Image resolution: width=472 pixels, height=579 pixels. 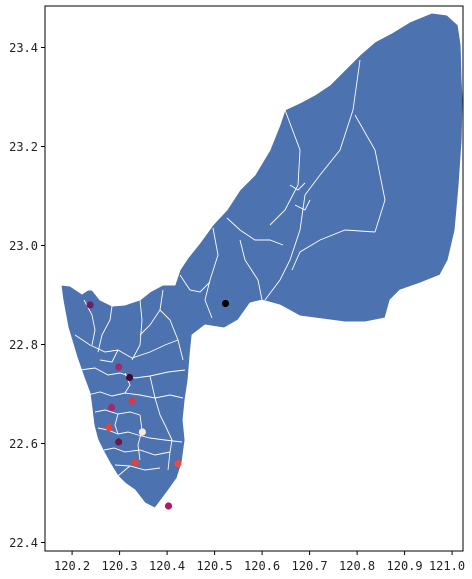 I want to click on y-tick-label: 23.4, so click(x=23, y=48).